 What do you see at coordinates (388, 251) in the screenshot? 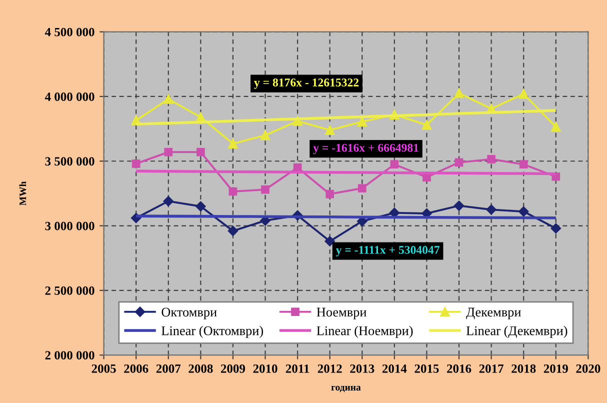
I see `annotation: y = -1111x + 5304047` at bounding box center [388, 251].